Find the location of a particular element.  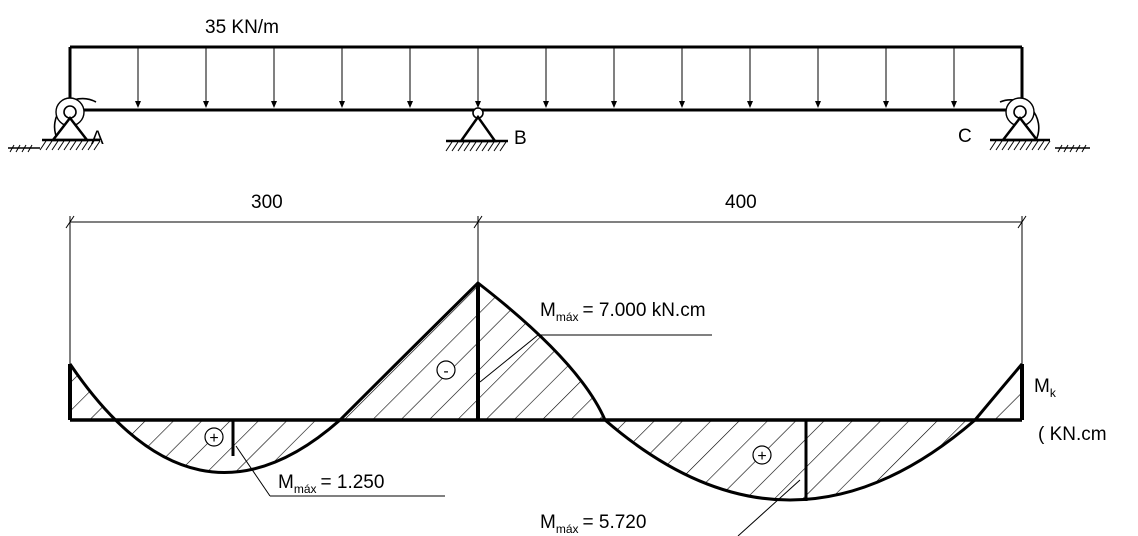

distributed-load is located at coordinates (546, 77).